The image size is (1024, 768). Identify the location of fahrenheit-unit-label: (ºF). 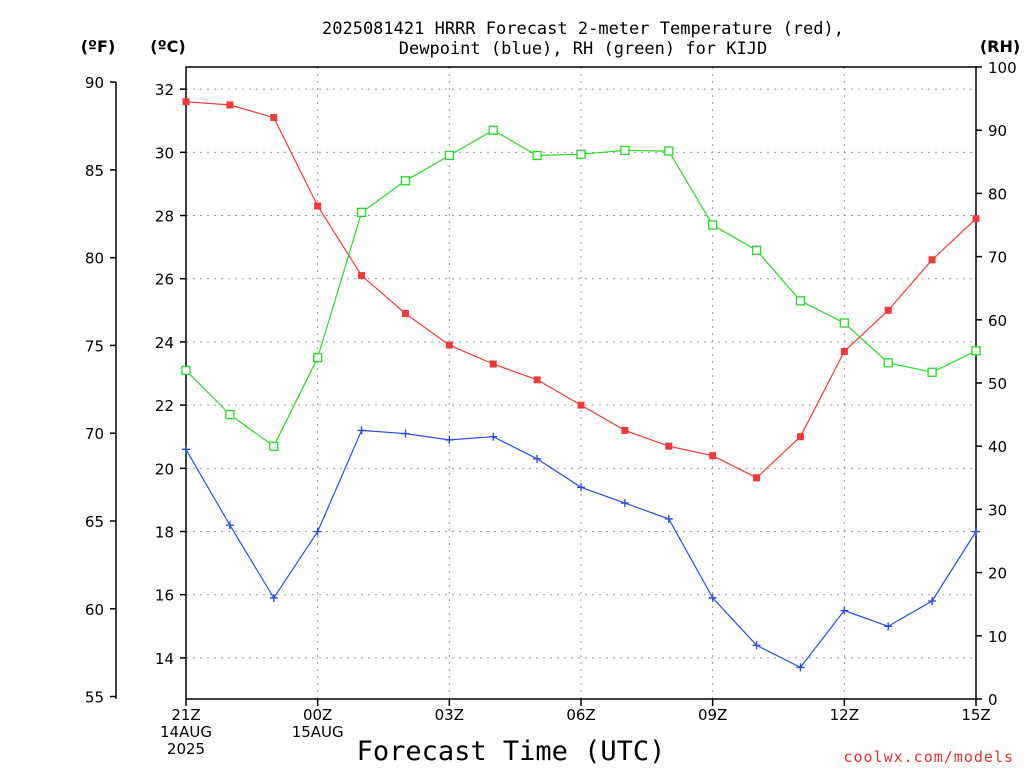
(98, 46).